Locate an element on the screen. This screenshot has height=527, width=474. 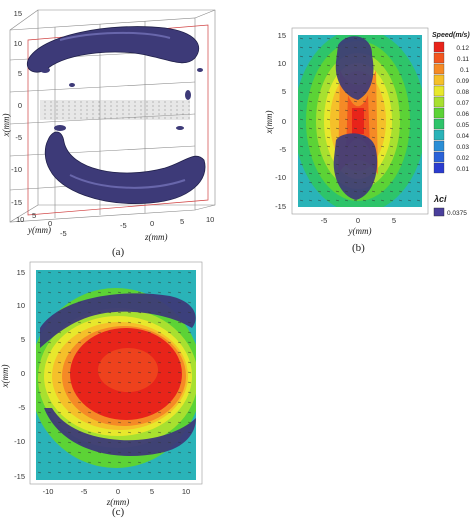
panel-c-y-label: x(mm) is located at coordinates (5, 377).